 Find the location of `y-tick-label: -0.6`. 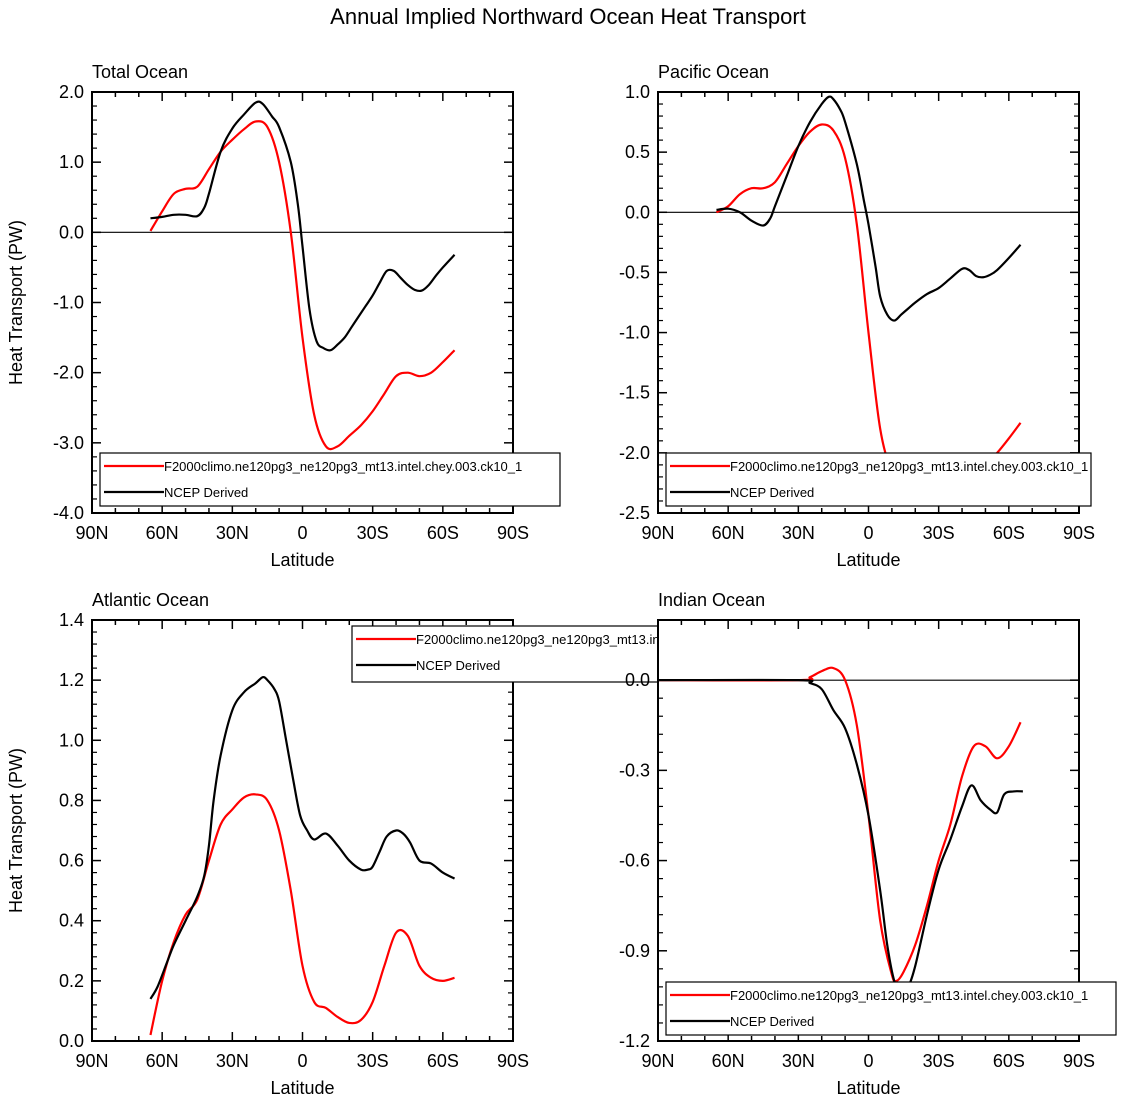

y-tick-label: -0.6 is located at coordinates (634, 861).